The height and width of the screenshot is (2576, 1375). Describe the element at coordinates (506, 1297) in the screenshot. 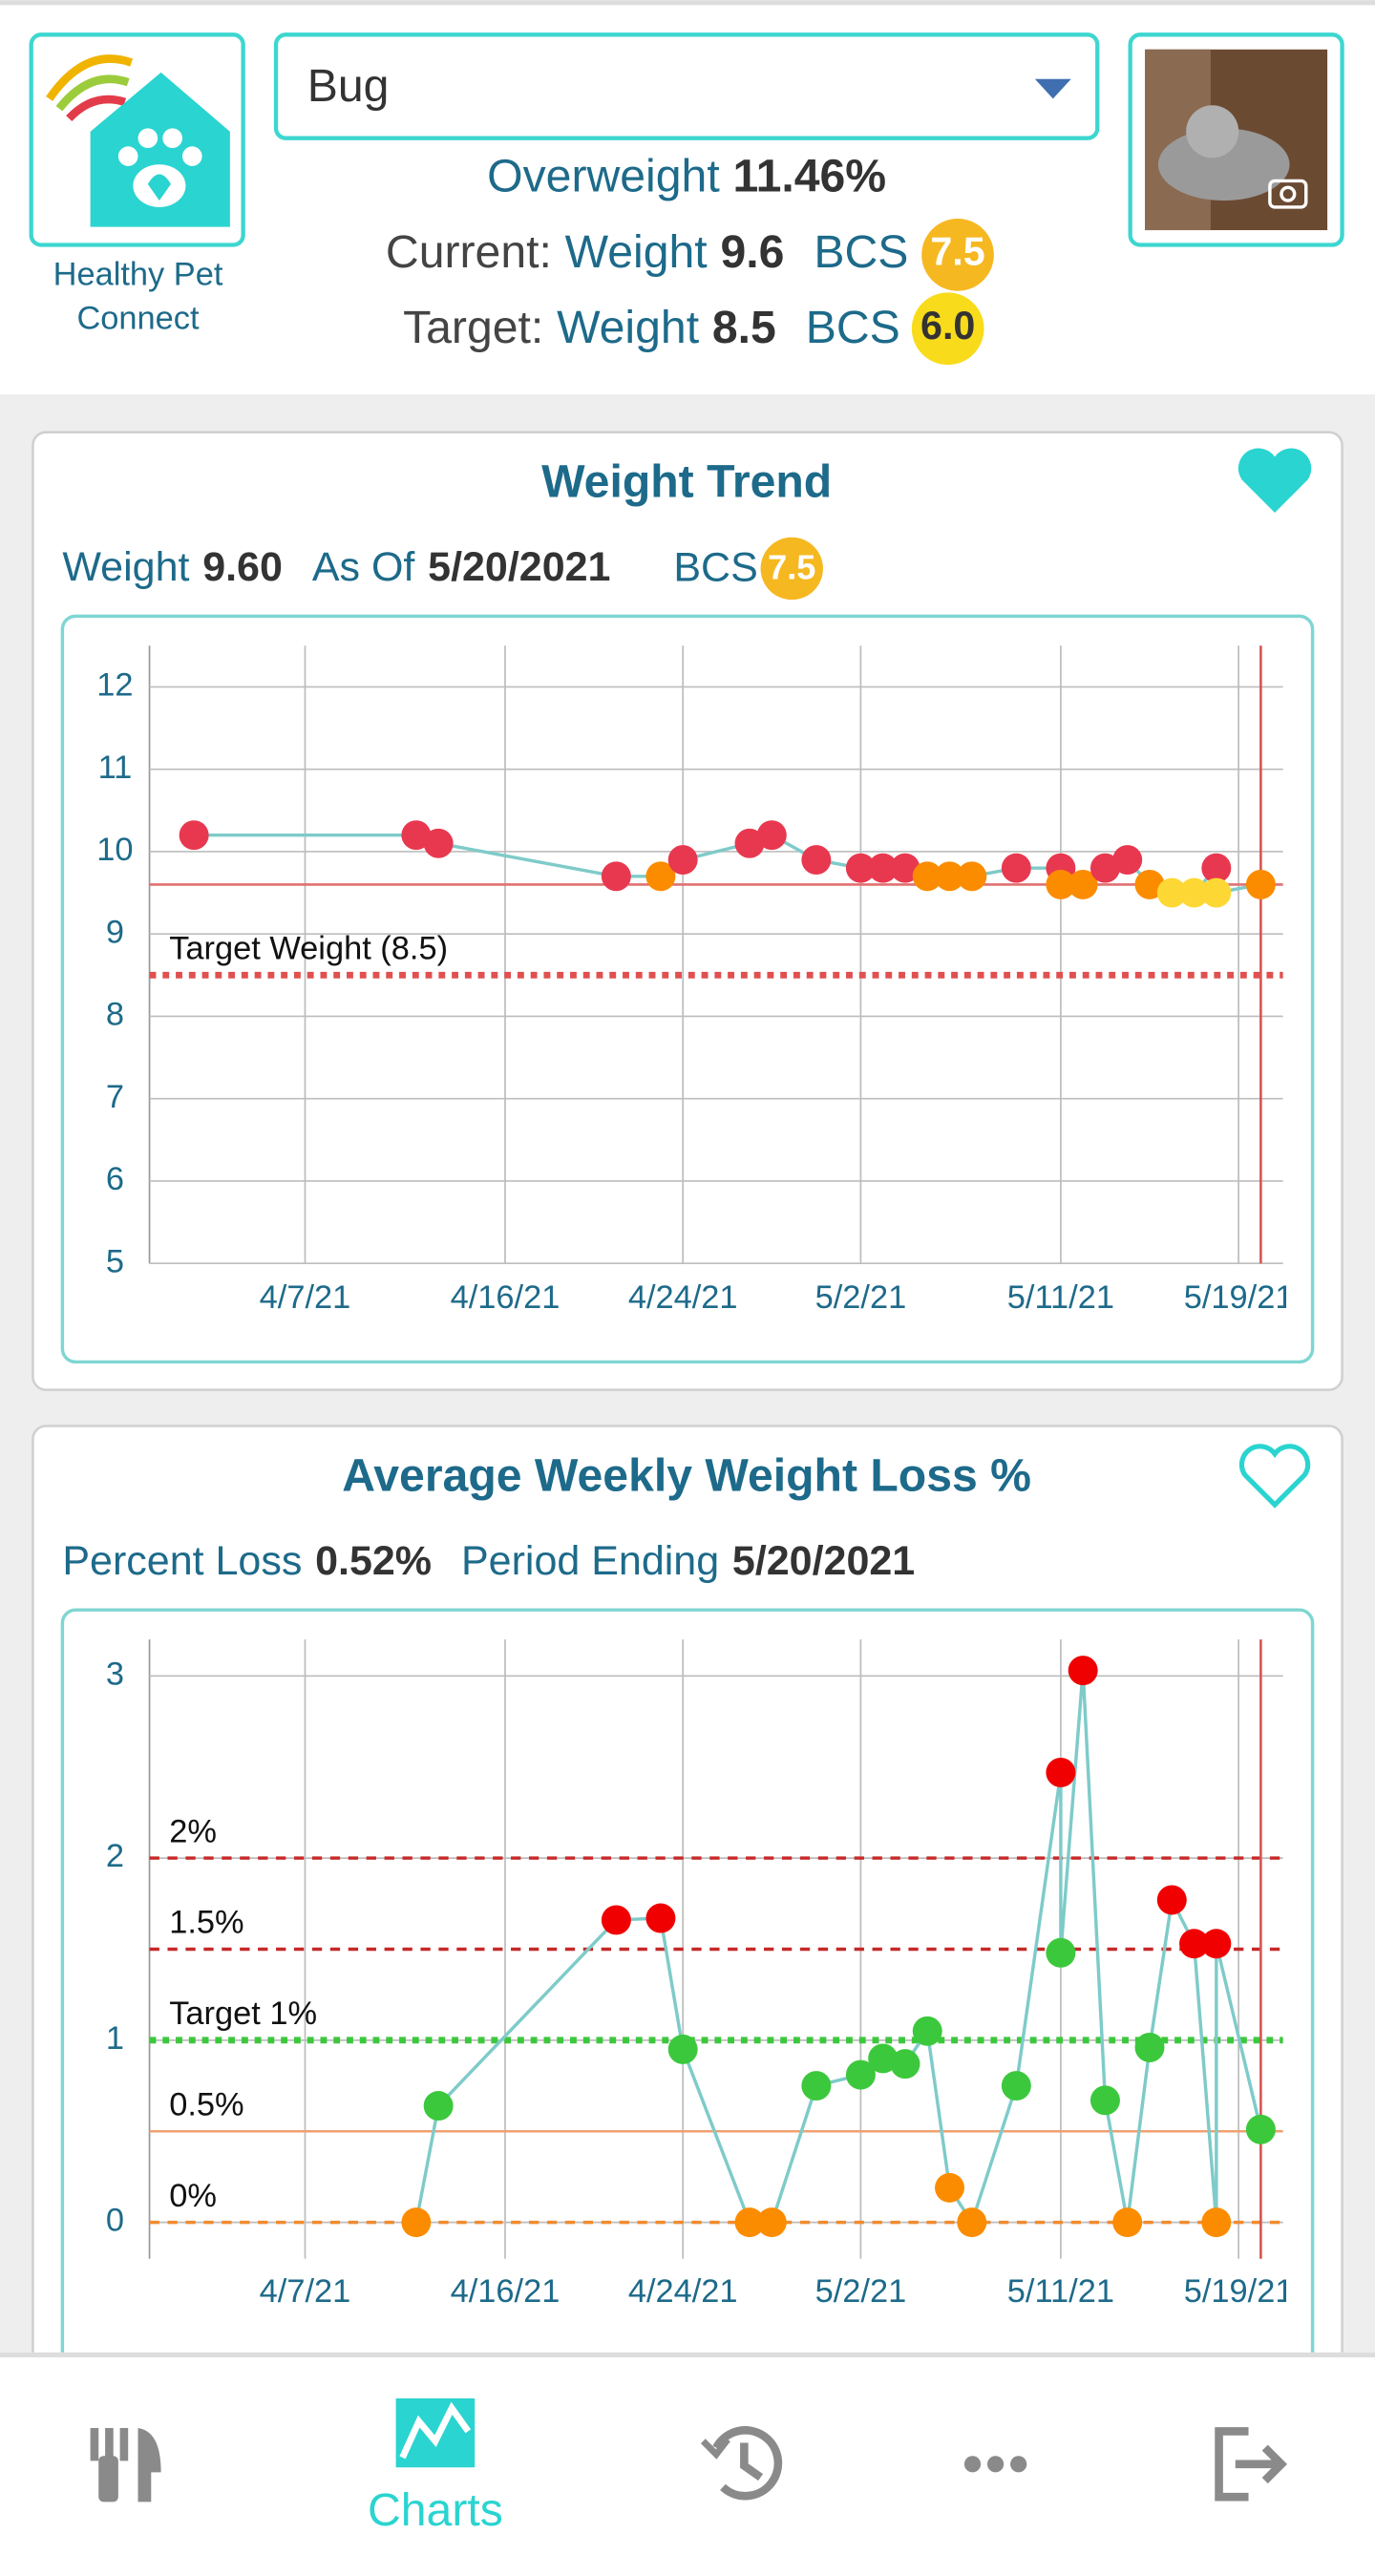

I see `x-tick-label: 4/16/21` at that location.